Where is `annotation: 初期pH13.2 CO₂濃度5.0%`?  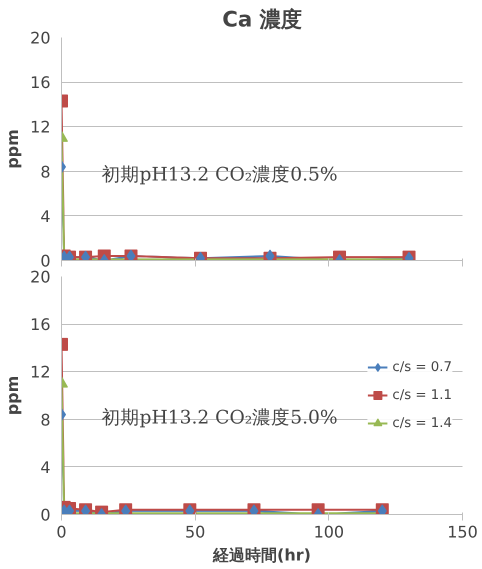 annotation: 初期pH13.2 CO₂濃度5.0% is located at coordinates (220, 417).